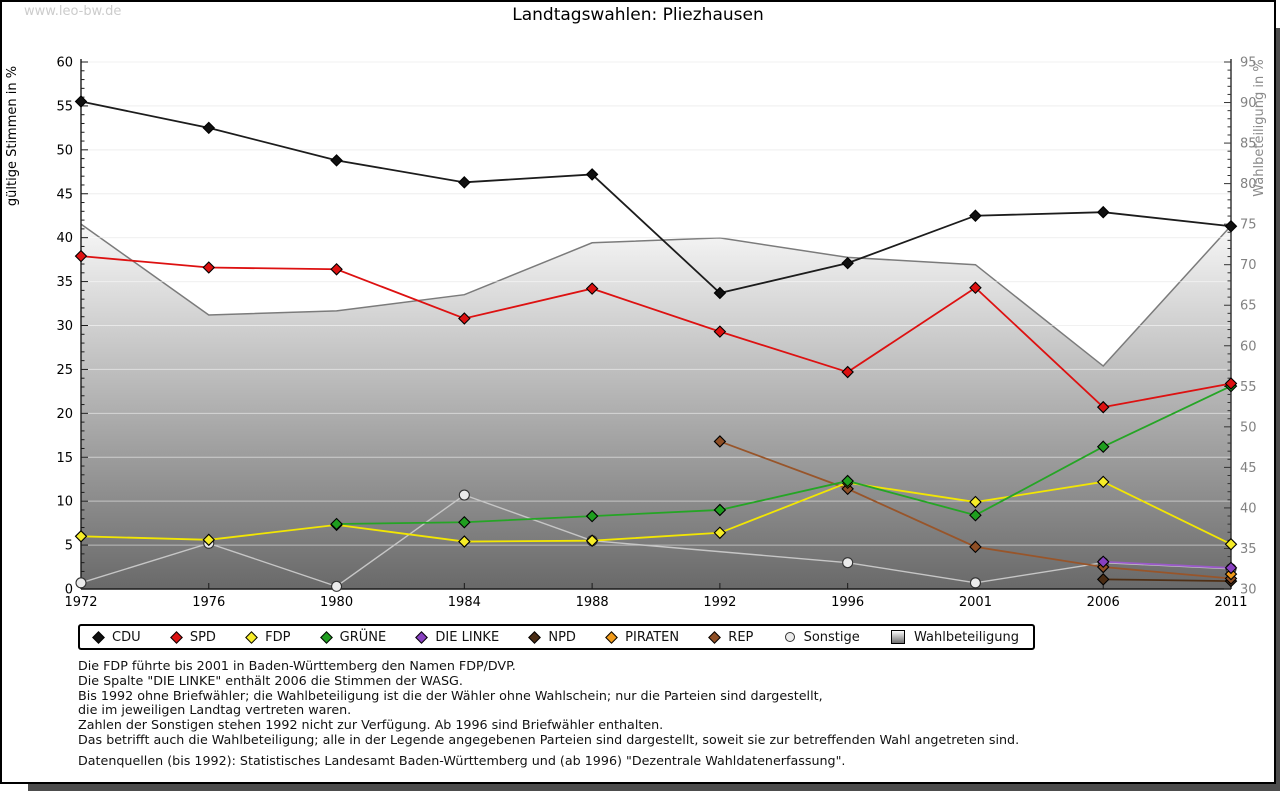 The width and height of the screenshot is (1280, 791). What do you see at coordinates (719, 602) in the screenshot?
I see `x-tick-label: 1992` at bounding box center [719, 602].